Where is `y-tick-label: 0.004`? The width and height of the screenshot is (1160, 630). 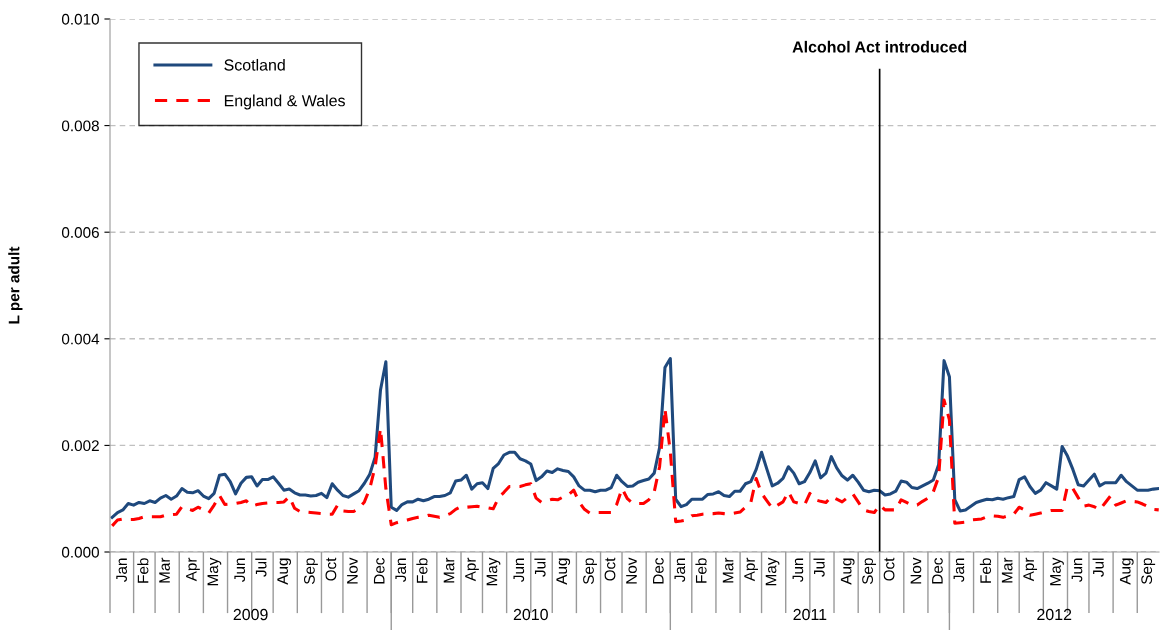 y-tick-label: 0.004 is located at coordinates (80, 339).